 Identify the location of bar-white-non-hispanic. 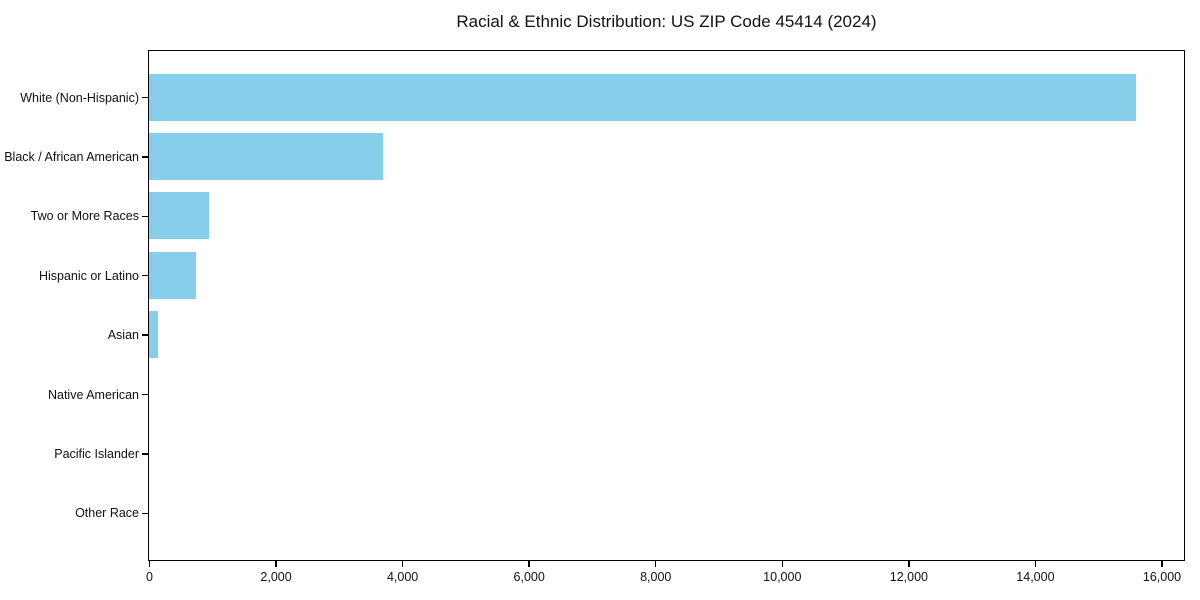
(643, 97).